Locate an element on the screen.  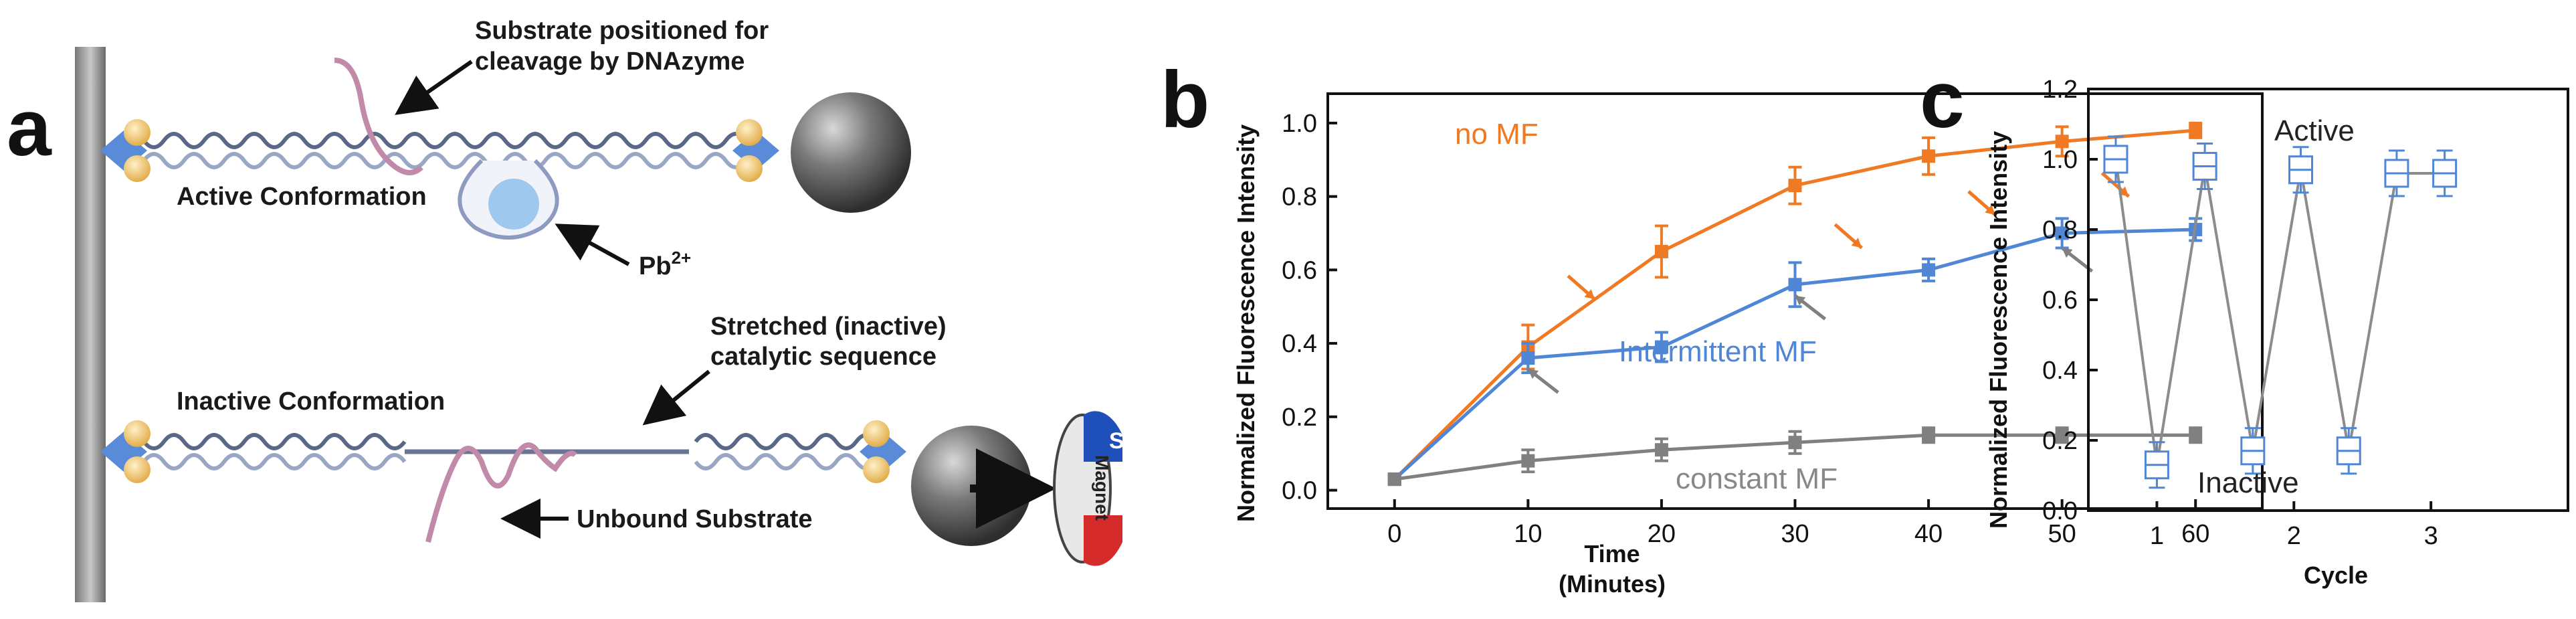
dna-helix-bottom-right-strand1 is located at coordinates (786, 442).